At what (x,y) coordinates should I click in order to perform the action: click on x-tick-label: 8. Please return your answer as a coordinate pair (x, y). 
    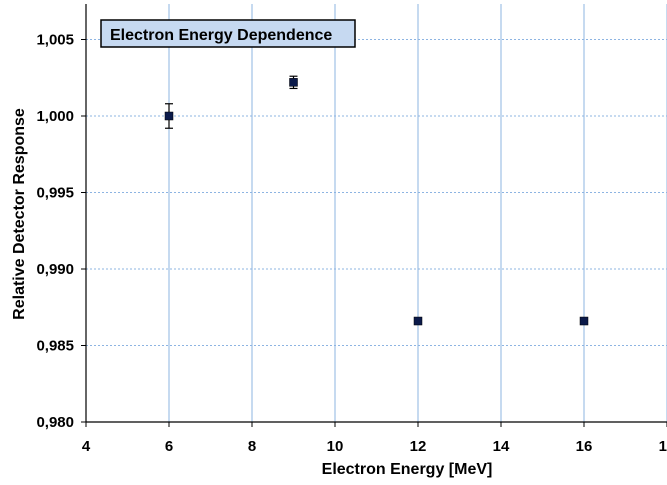
    Looking at the image, I should click on (252, 446).